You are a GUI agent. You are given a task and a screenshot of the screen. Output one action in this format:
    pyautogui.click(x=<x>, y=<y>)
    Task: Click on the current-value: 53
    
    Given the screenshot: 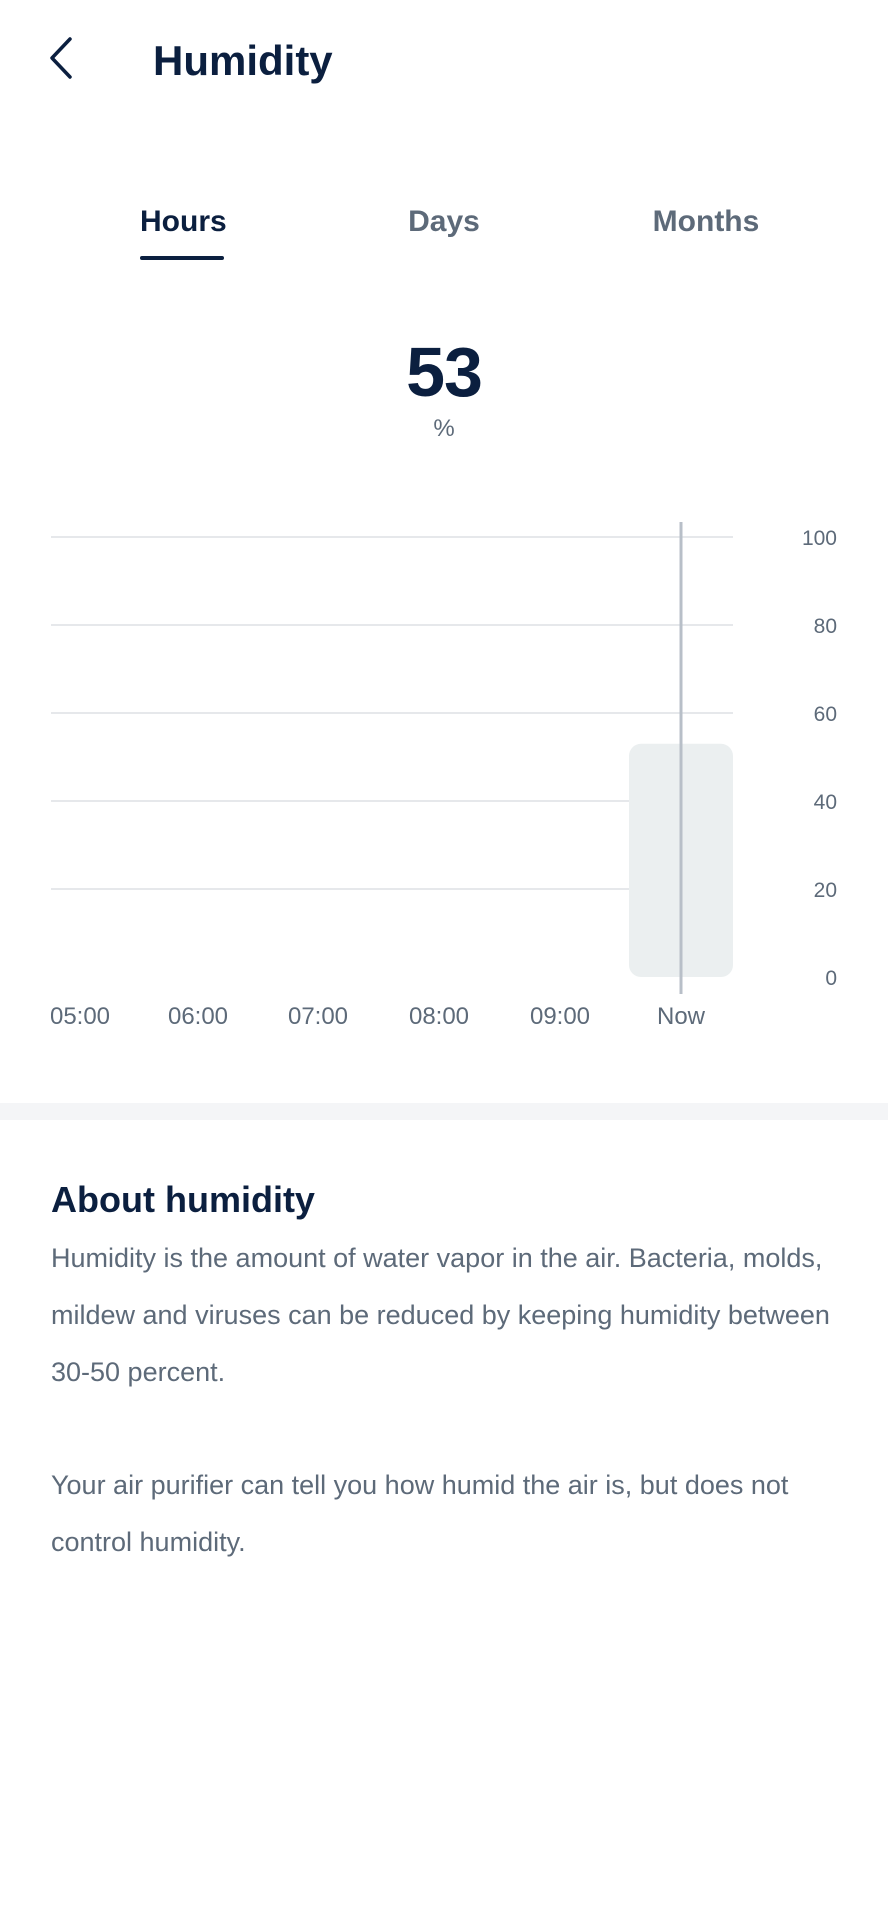 What is the action you would take?
    pyautogui.click(x=444, y=372)
    